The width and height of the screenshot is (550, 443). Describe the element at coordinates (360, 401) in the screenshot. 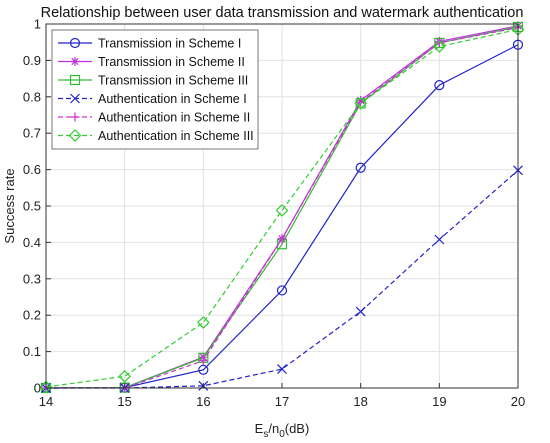

I see `x-tick-label: 18` at that location.